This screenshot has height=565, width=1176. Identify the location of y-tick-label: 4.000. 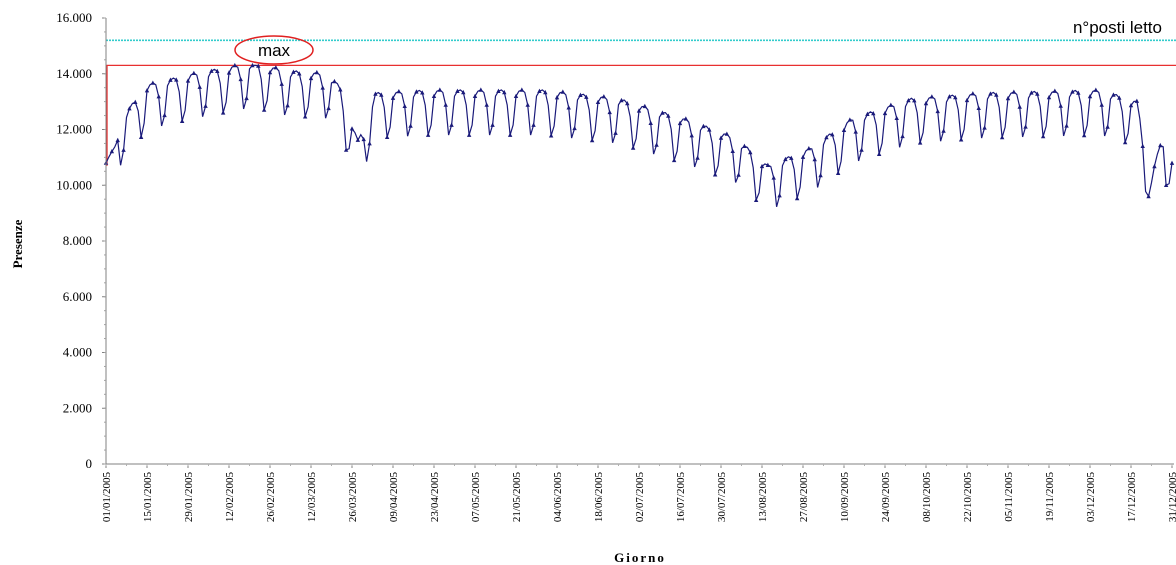
(77, 352).